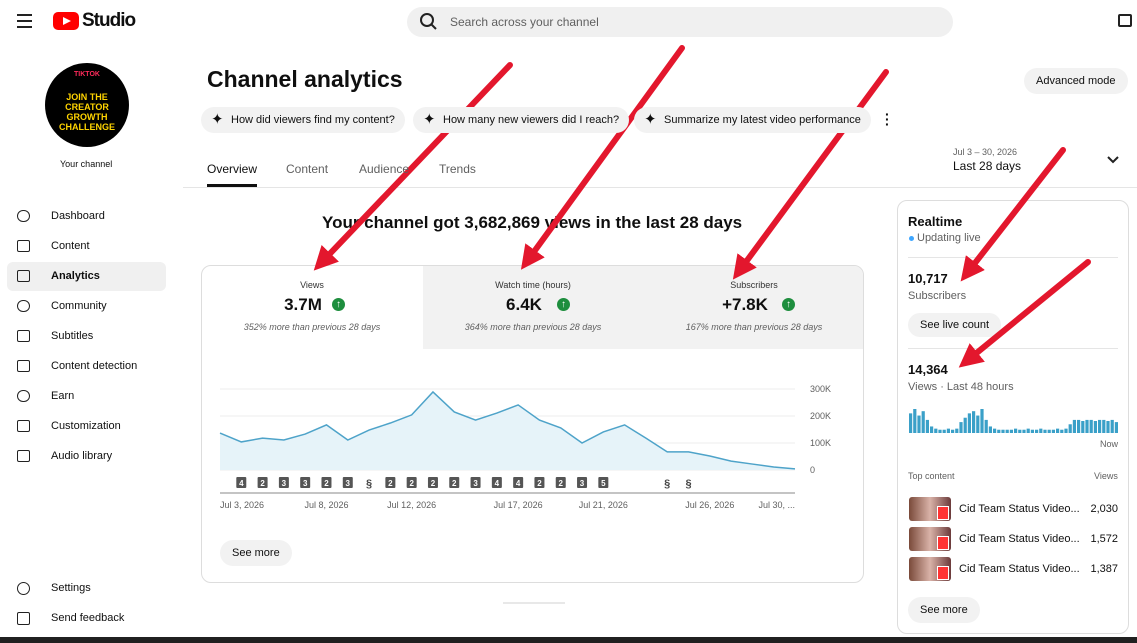 Image resolution: width=1137 pixels, height=643 pixels. I want to click on search-placeholder: Search across your channel, so click(524, 22).